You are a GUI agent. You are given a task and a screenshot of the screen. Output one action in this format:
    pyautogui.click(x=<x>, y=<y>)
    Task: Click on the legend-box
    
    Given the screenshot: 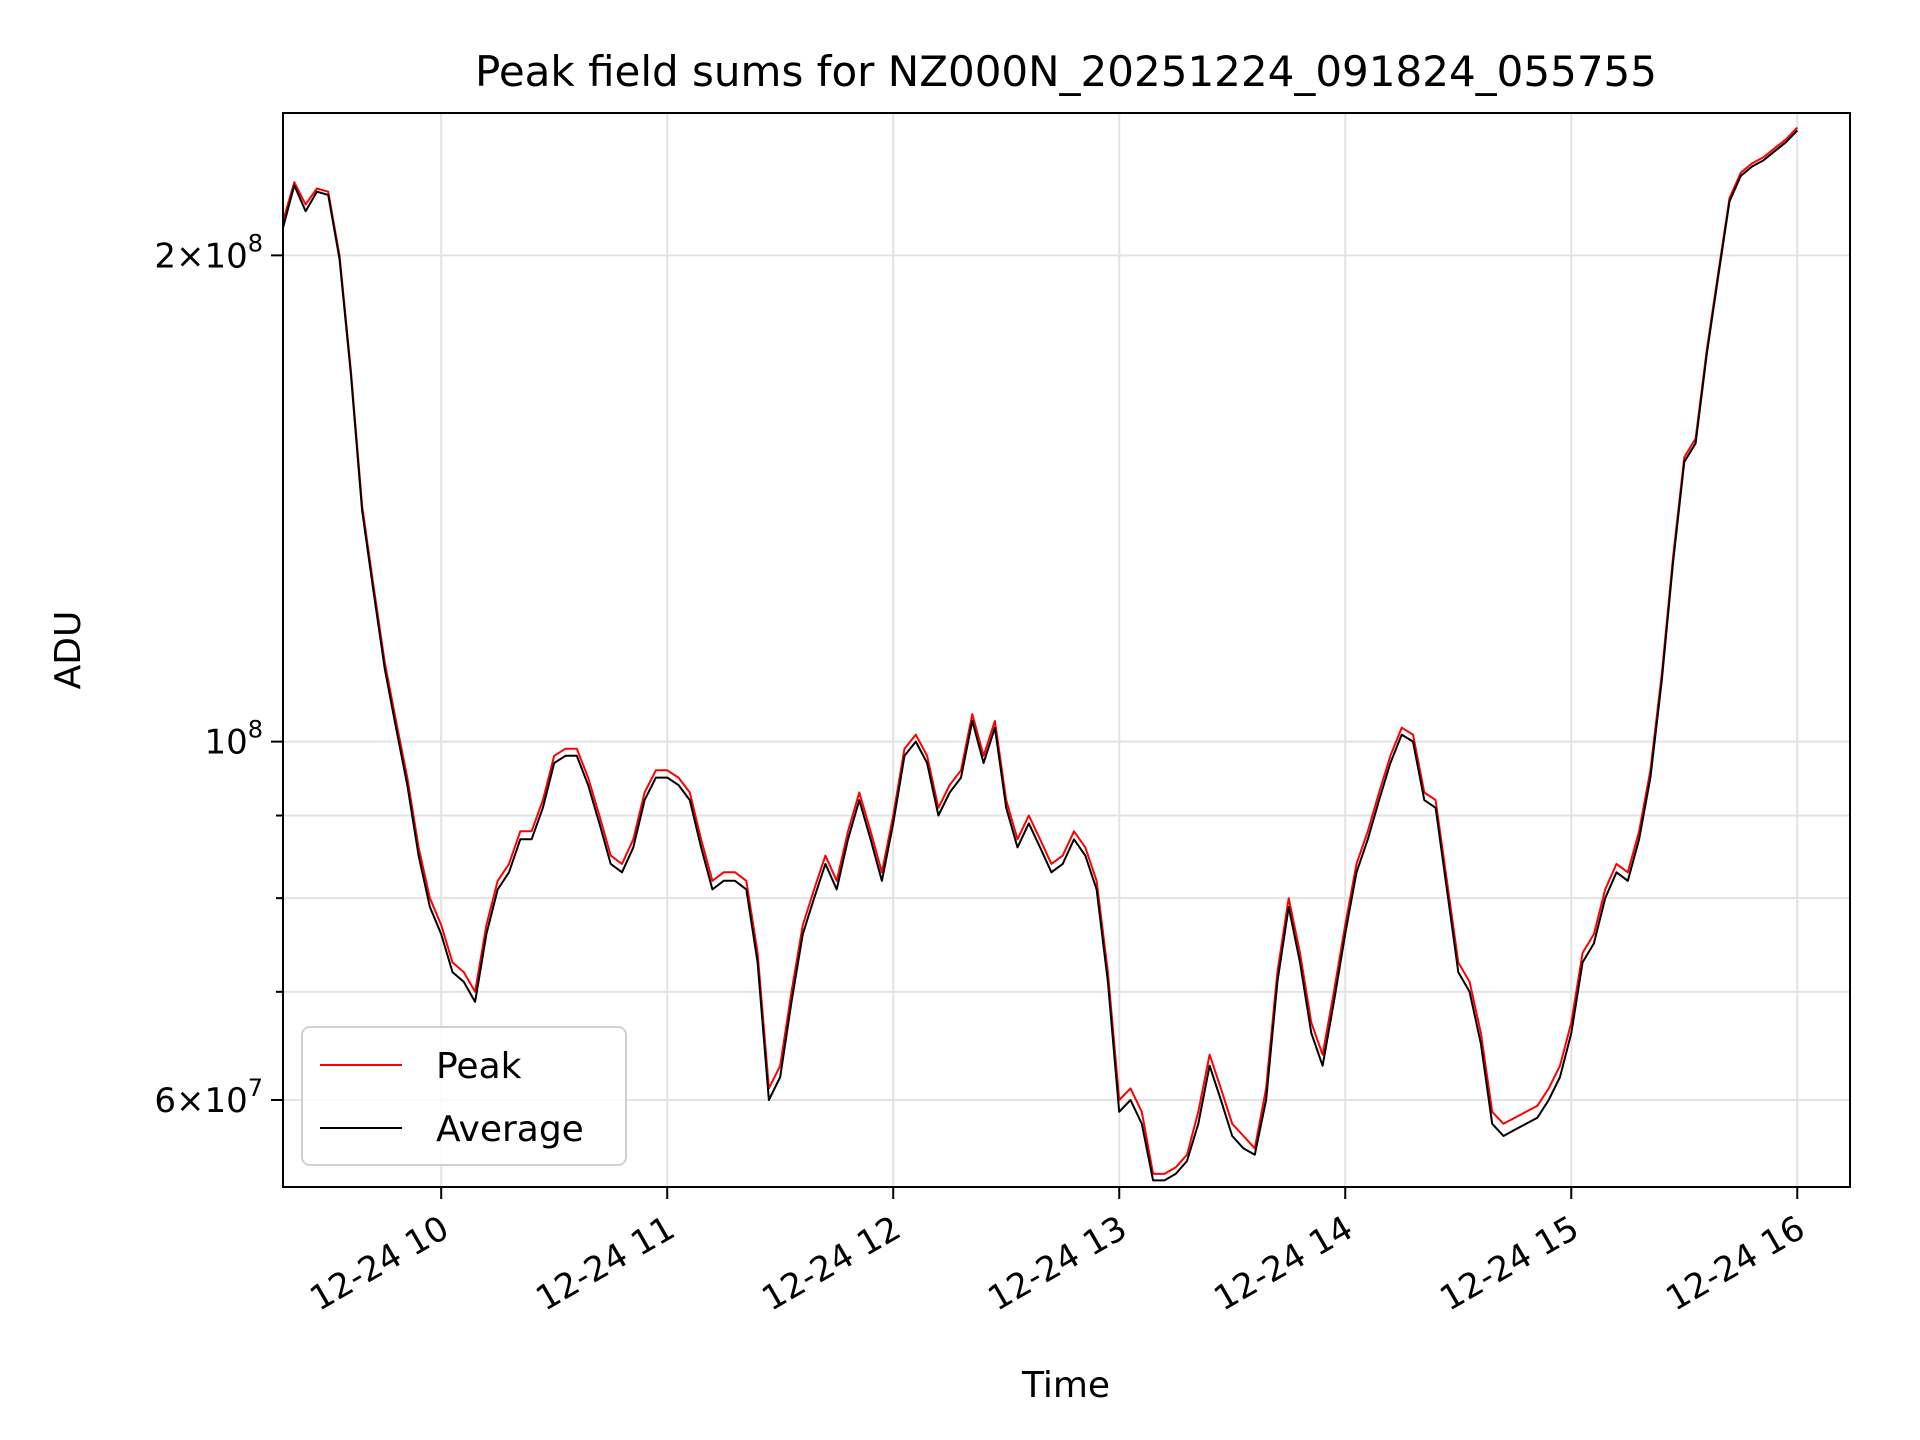 What is the action you would take?
    pyautogui.click(x=464, y=1096)
    